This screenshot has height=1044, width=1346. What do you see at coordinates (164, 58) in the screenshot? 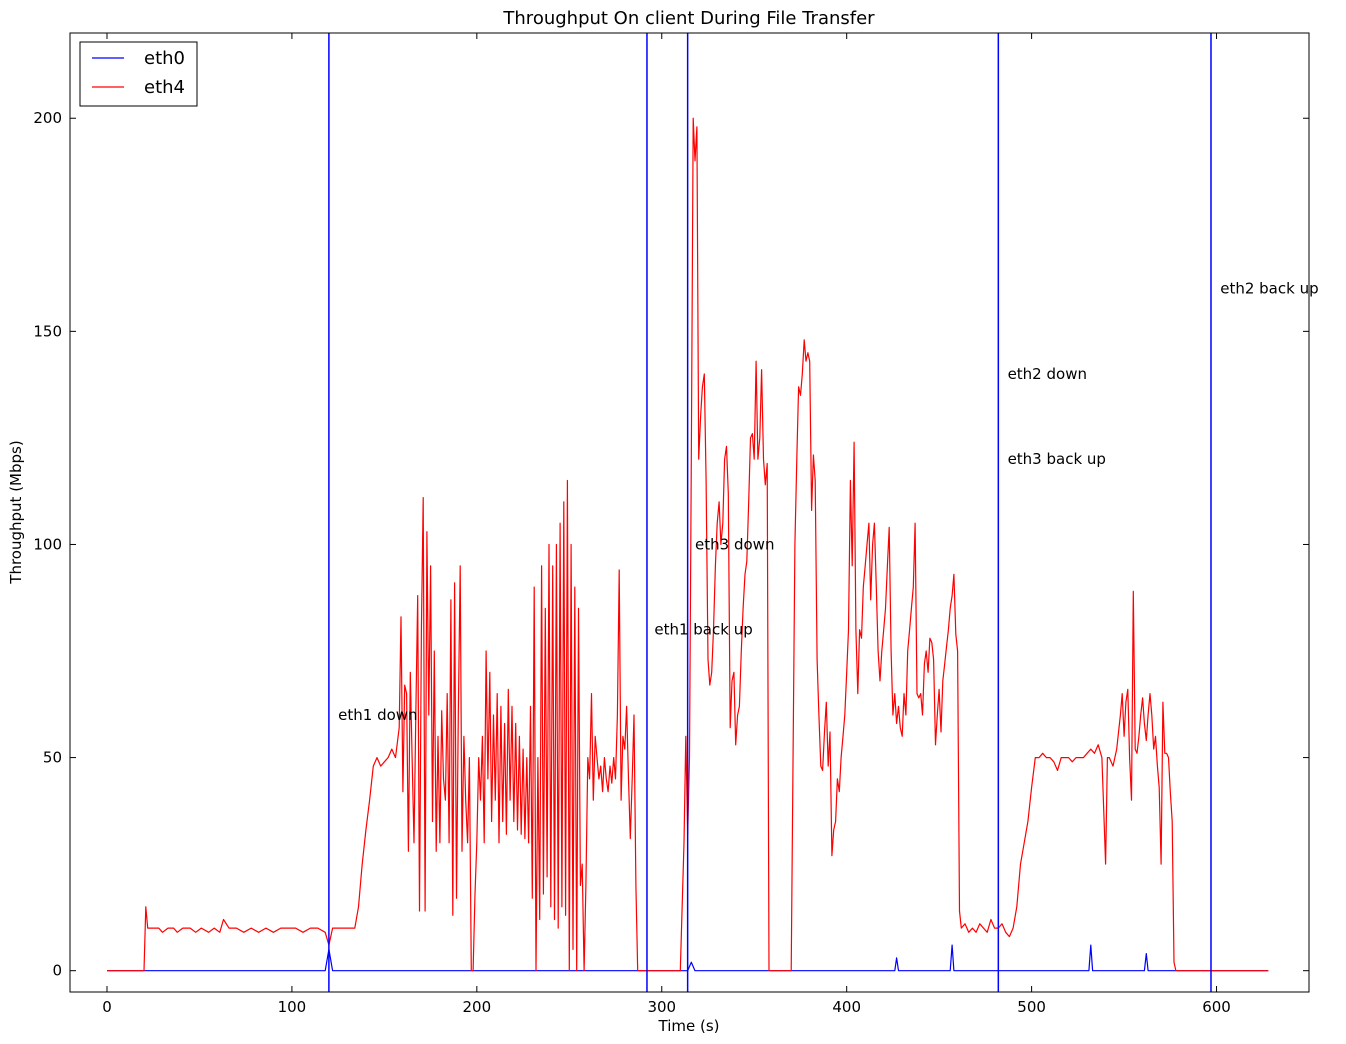
I see `legend-label-eth0: eth0` at bounding box center [164, 58].